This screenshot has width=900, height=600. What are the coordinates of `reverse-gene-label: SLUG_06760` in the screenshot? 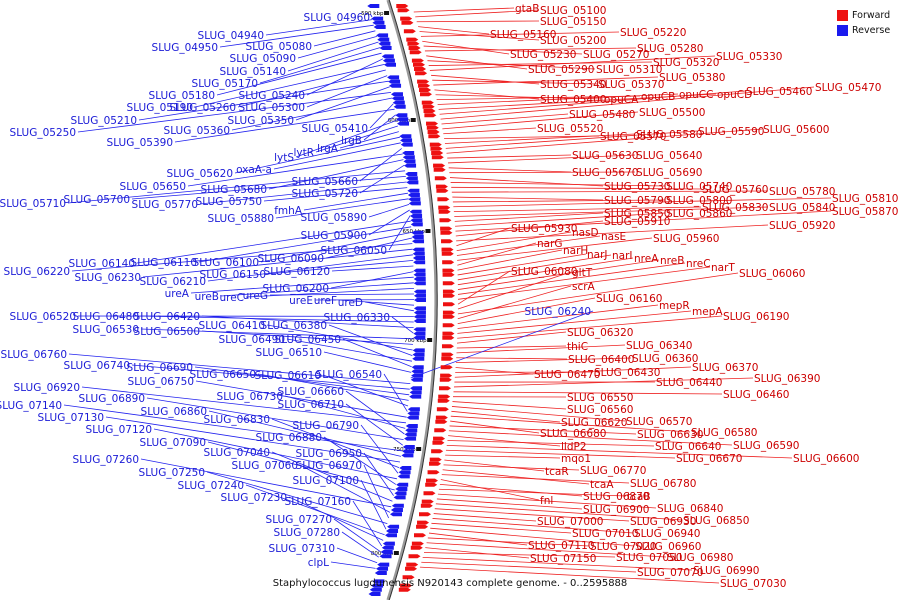 It's located at (34, 355).